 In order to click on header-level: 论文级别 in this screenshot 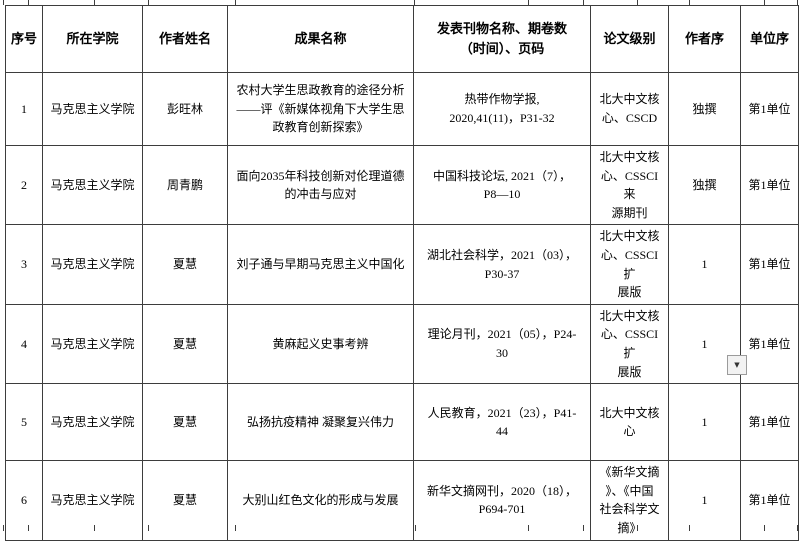, I will do `click(629, 39)`.